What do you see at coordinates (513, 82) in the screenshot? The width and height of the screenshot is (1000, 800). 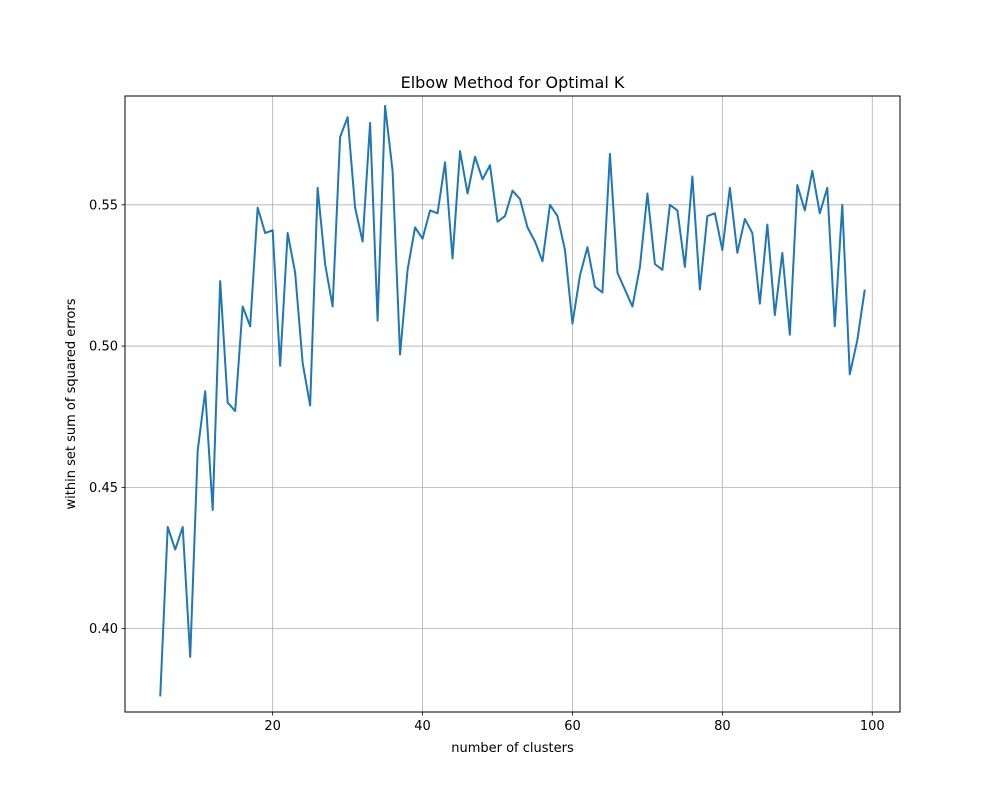 I see `chart-title: Elbow Method for Optimal K` at bounding box center [513, 82].